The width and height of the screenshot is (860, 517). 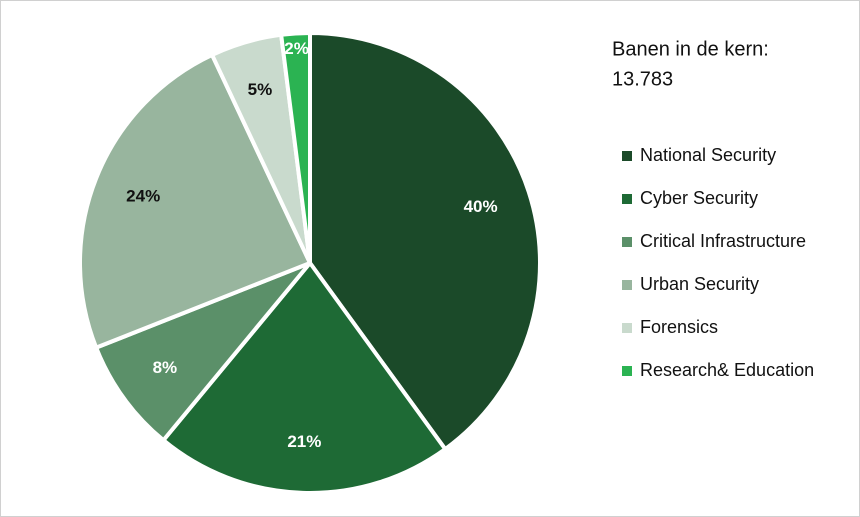 What do you see at coordinates (679, 327) in the screenshot?
I see `legend-text: Forensics` at bounding box center [679, 327].